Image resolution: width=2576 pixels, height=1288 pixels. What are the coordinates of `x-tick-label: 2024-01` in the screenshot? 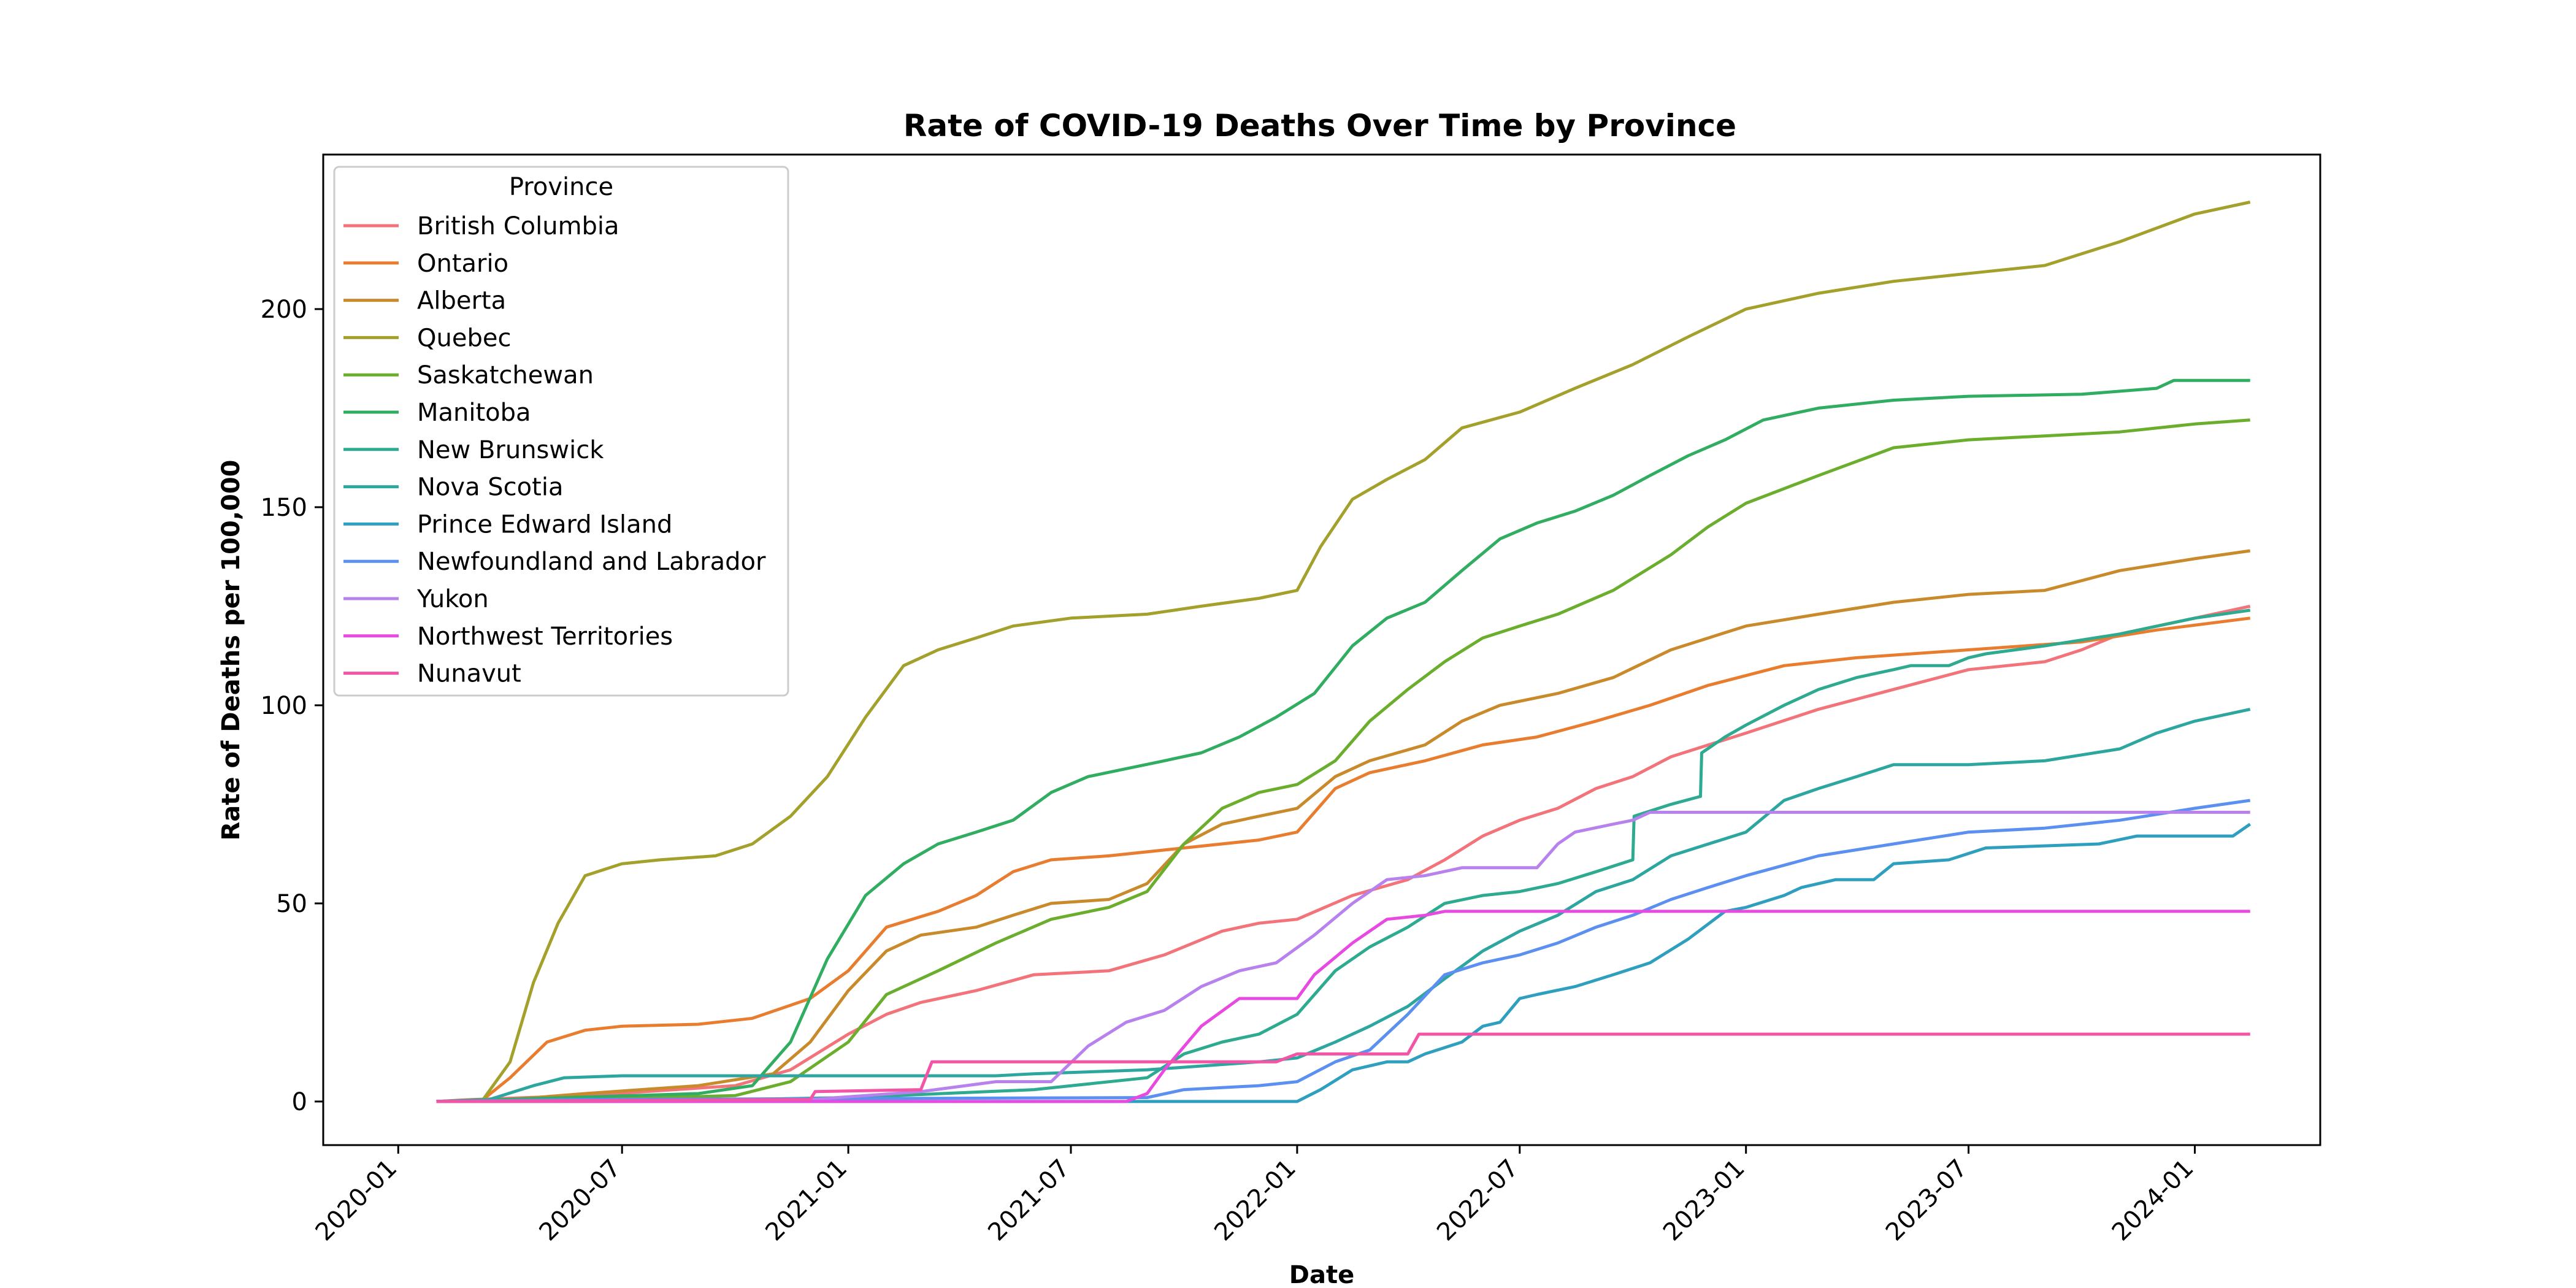 It's located at (2153, 1200).